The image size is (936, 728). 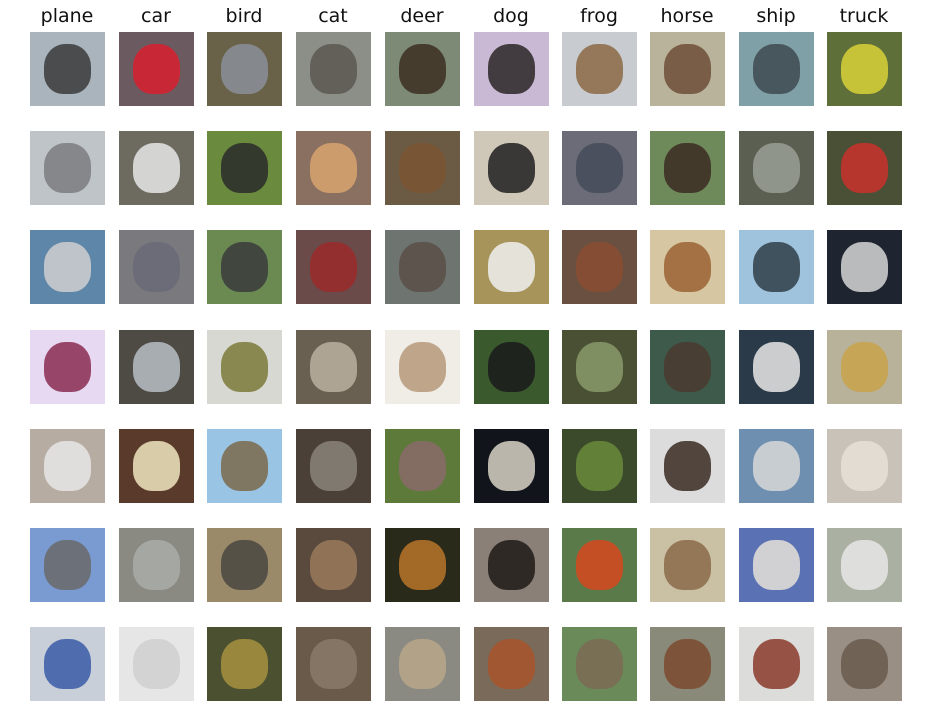 I want to click on column-title-plane: plane, so click(x=67, y=16).